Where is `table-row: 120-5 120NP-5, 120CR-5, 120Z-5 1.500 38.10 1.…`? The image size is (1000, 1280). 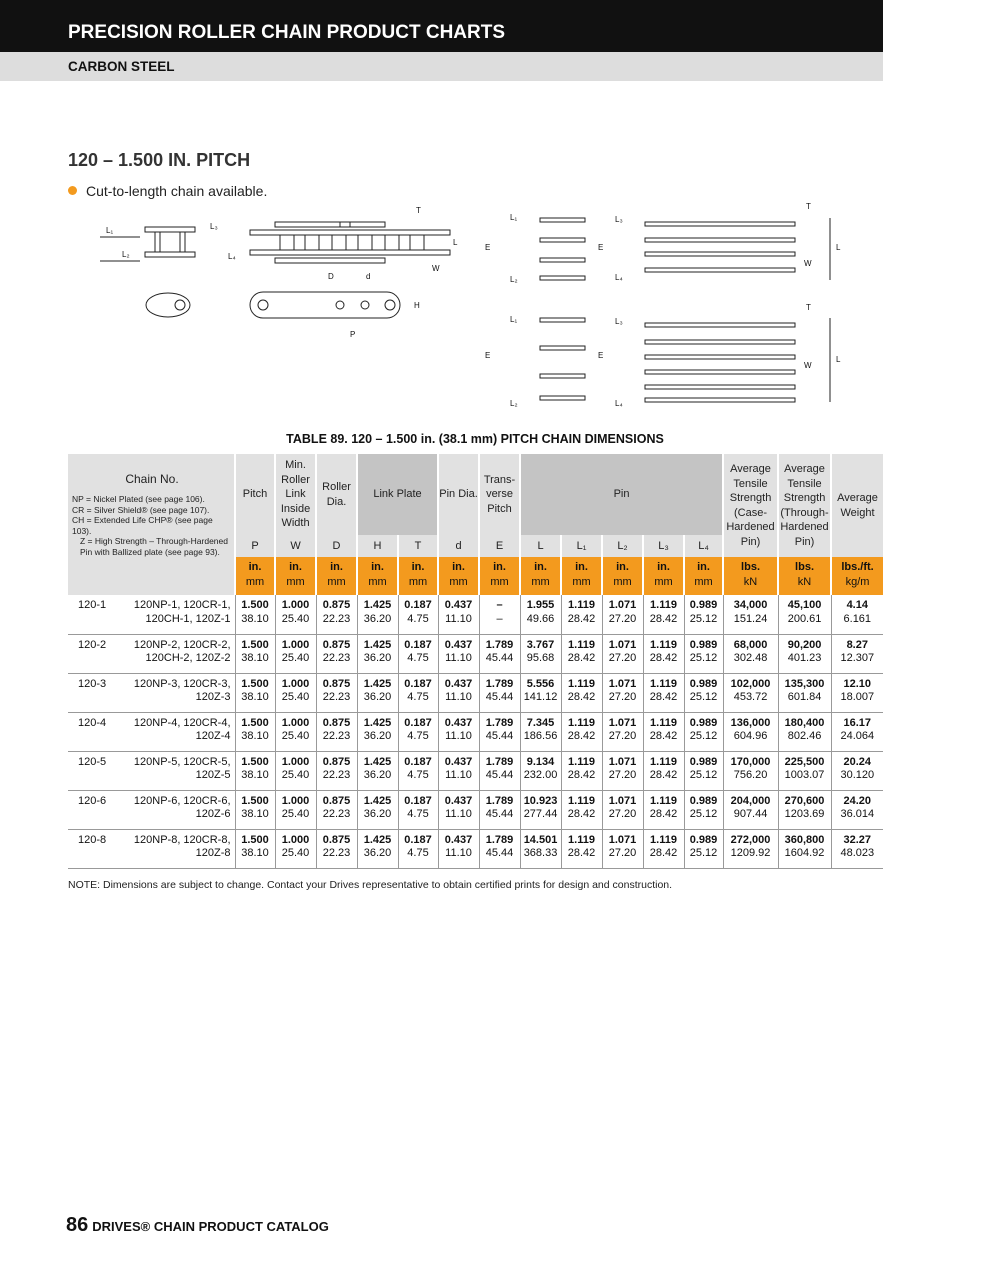 table-row: 120-5 120NP-5, 120CR-5, 120Z-5 1.500 38.10 1.… is located at coordinates (476, 771).